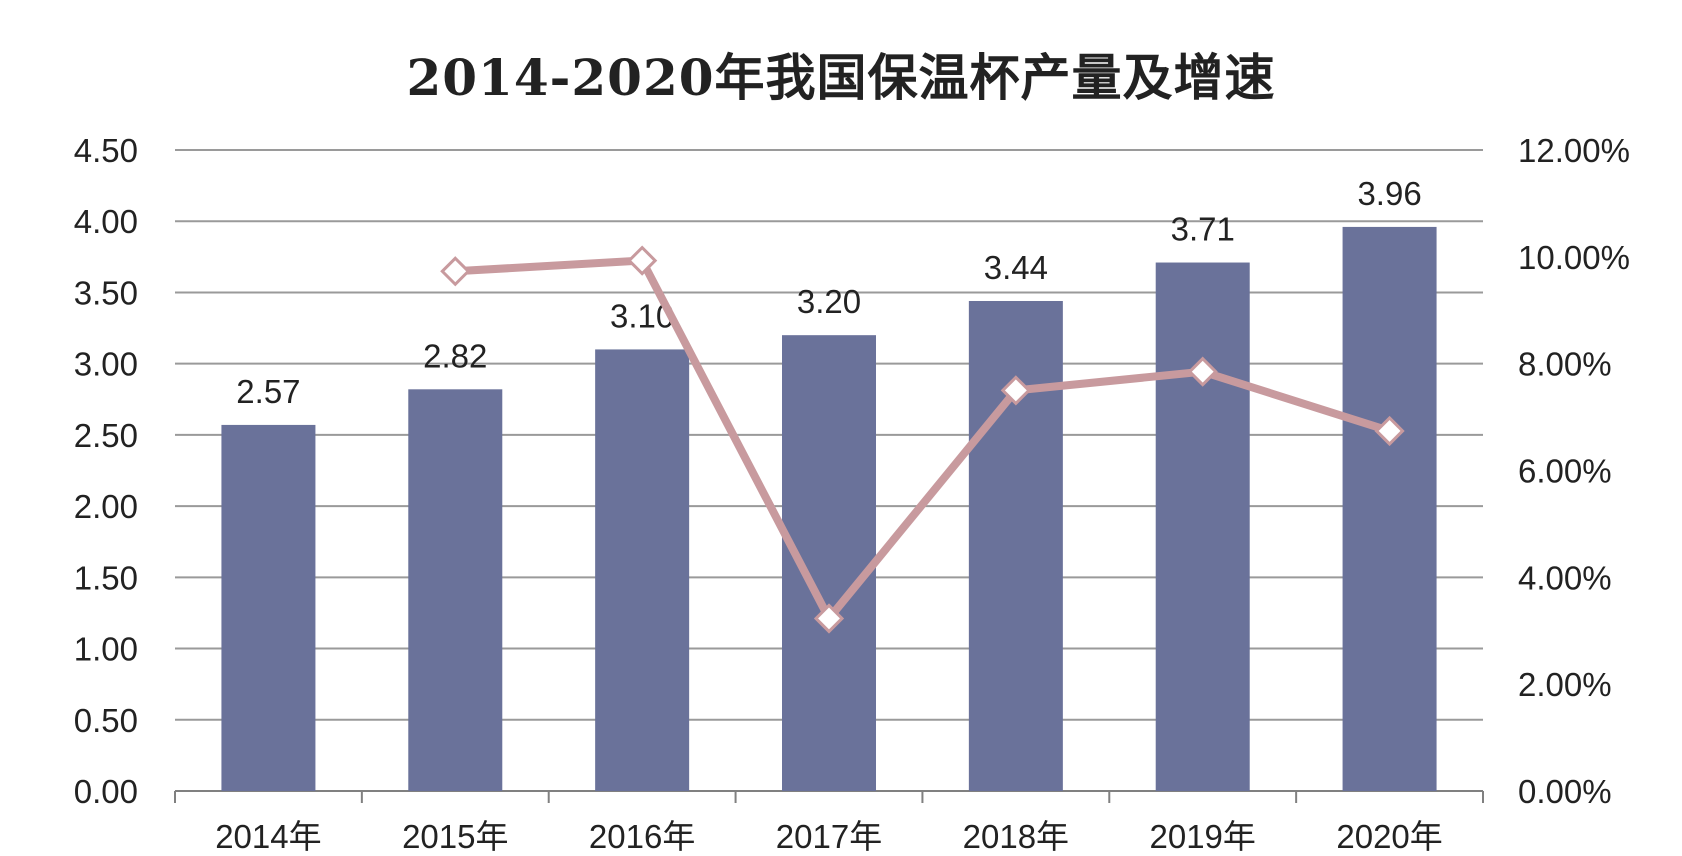 The height and width of the screenshot is (856, 1682). Describe the element at coordinates (1574, 150) in the screenshot. I see `y-right-tick-label: 12.00%` at that location.